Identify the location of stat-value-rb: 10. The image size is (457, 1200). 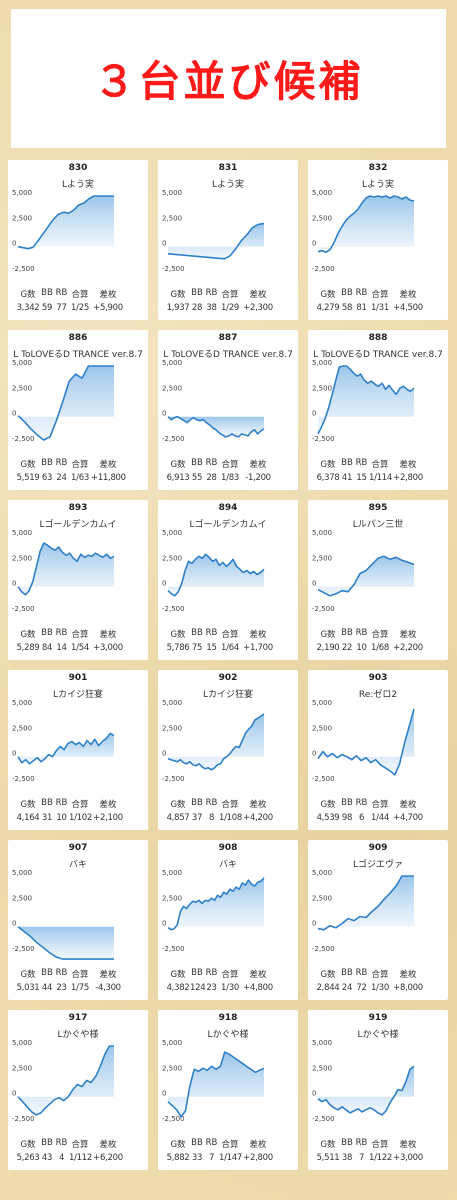
(61, 818).